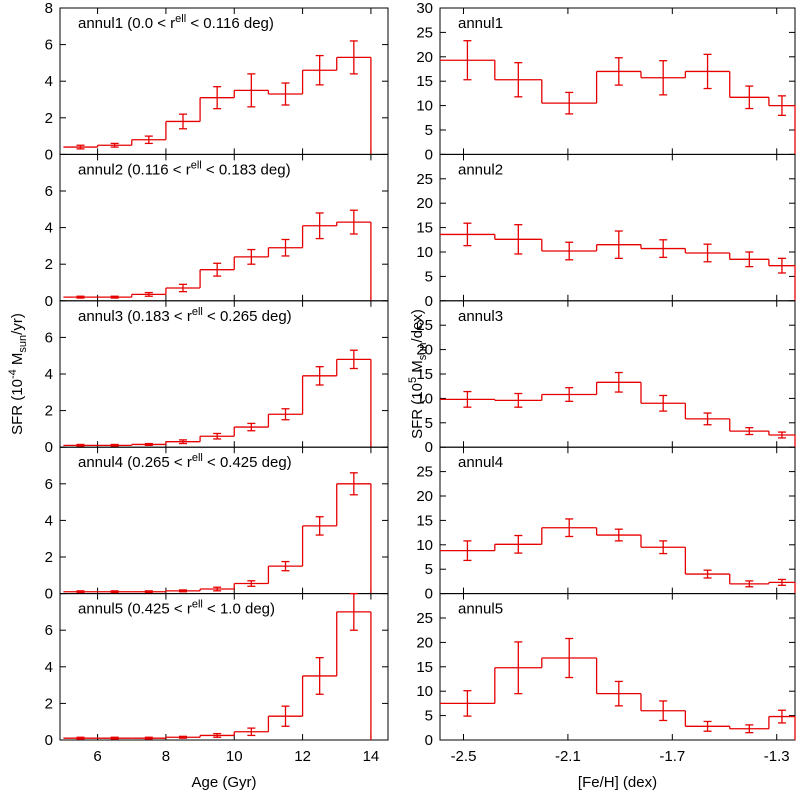  I want to click on panel-title: annul5 (0.425 < rell < 1.0 deg), so click(176, 608).